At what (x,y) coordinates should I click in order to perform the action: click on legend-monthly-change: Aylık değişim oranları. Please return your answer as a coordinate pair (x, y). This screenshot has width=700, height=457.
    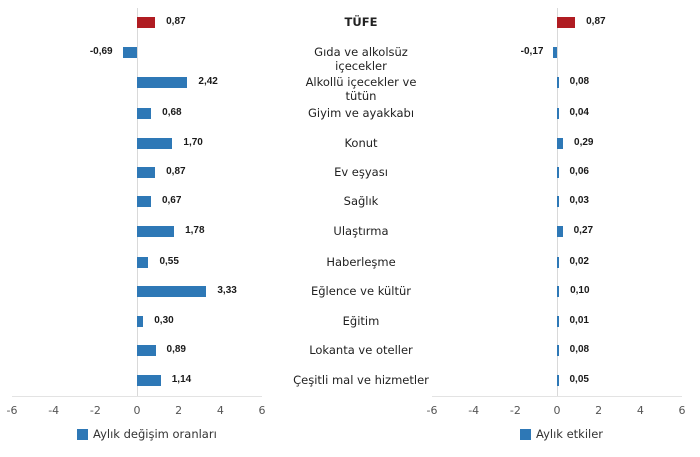
    Looking at the image, I should click on (147, 434).